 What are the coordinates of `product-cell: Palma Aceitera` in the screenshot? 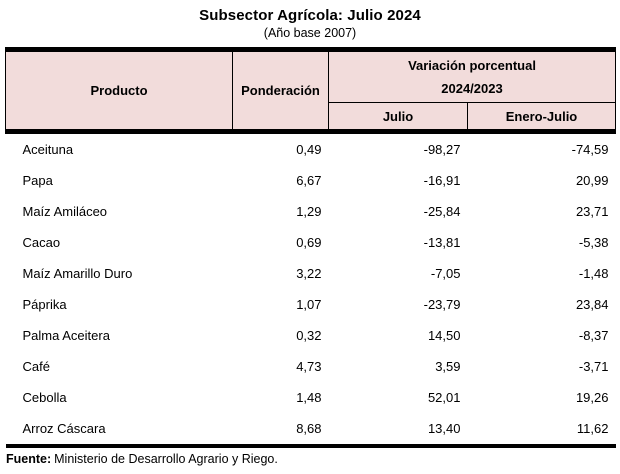 It's located at (119, 335).